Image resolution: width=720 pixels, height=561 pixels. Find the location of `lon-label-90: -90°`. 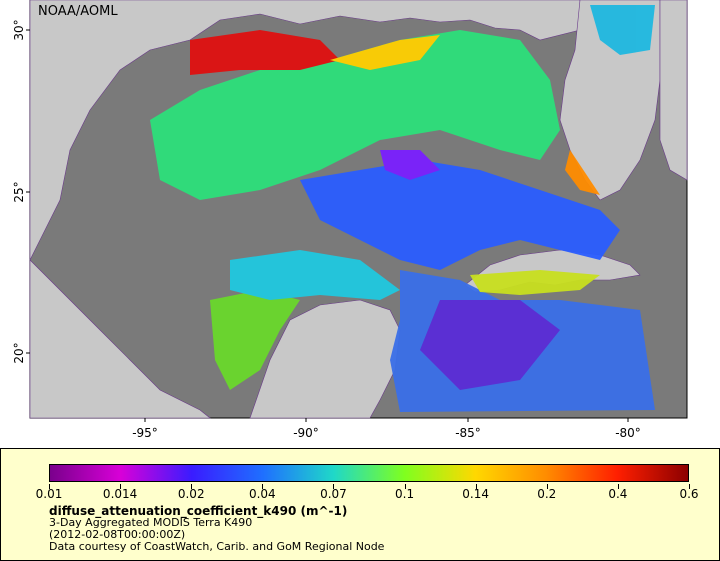

lon-label-90: -90° is located at coordinates (306, 433).